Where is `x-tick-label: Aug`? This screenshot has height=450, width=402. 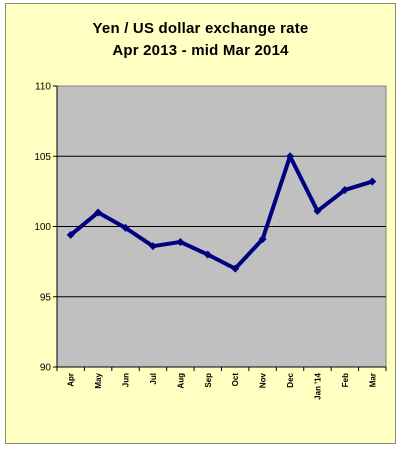
x-tick-label: Aug is located at coordinates (180, 381).